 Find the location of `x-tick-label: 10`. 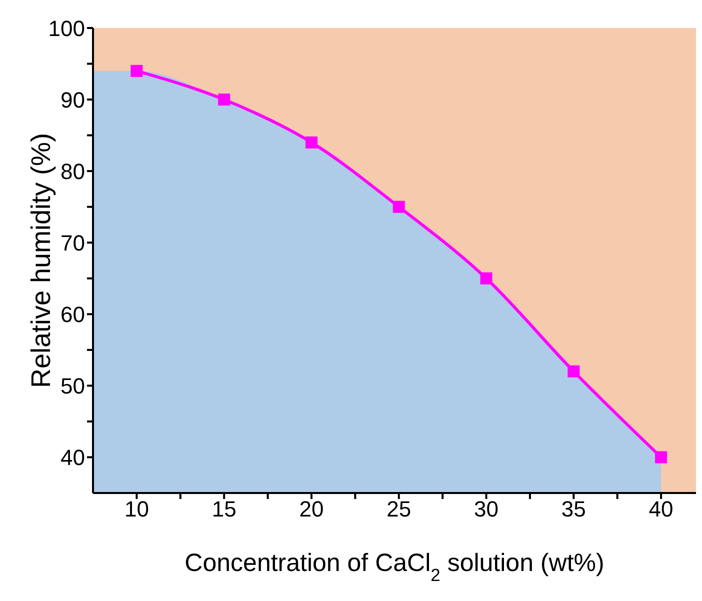

x-tick-label: 10 is located at coordinates (136, 509).